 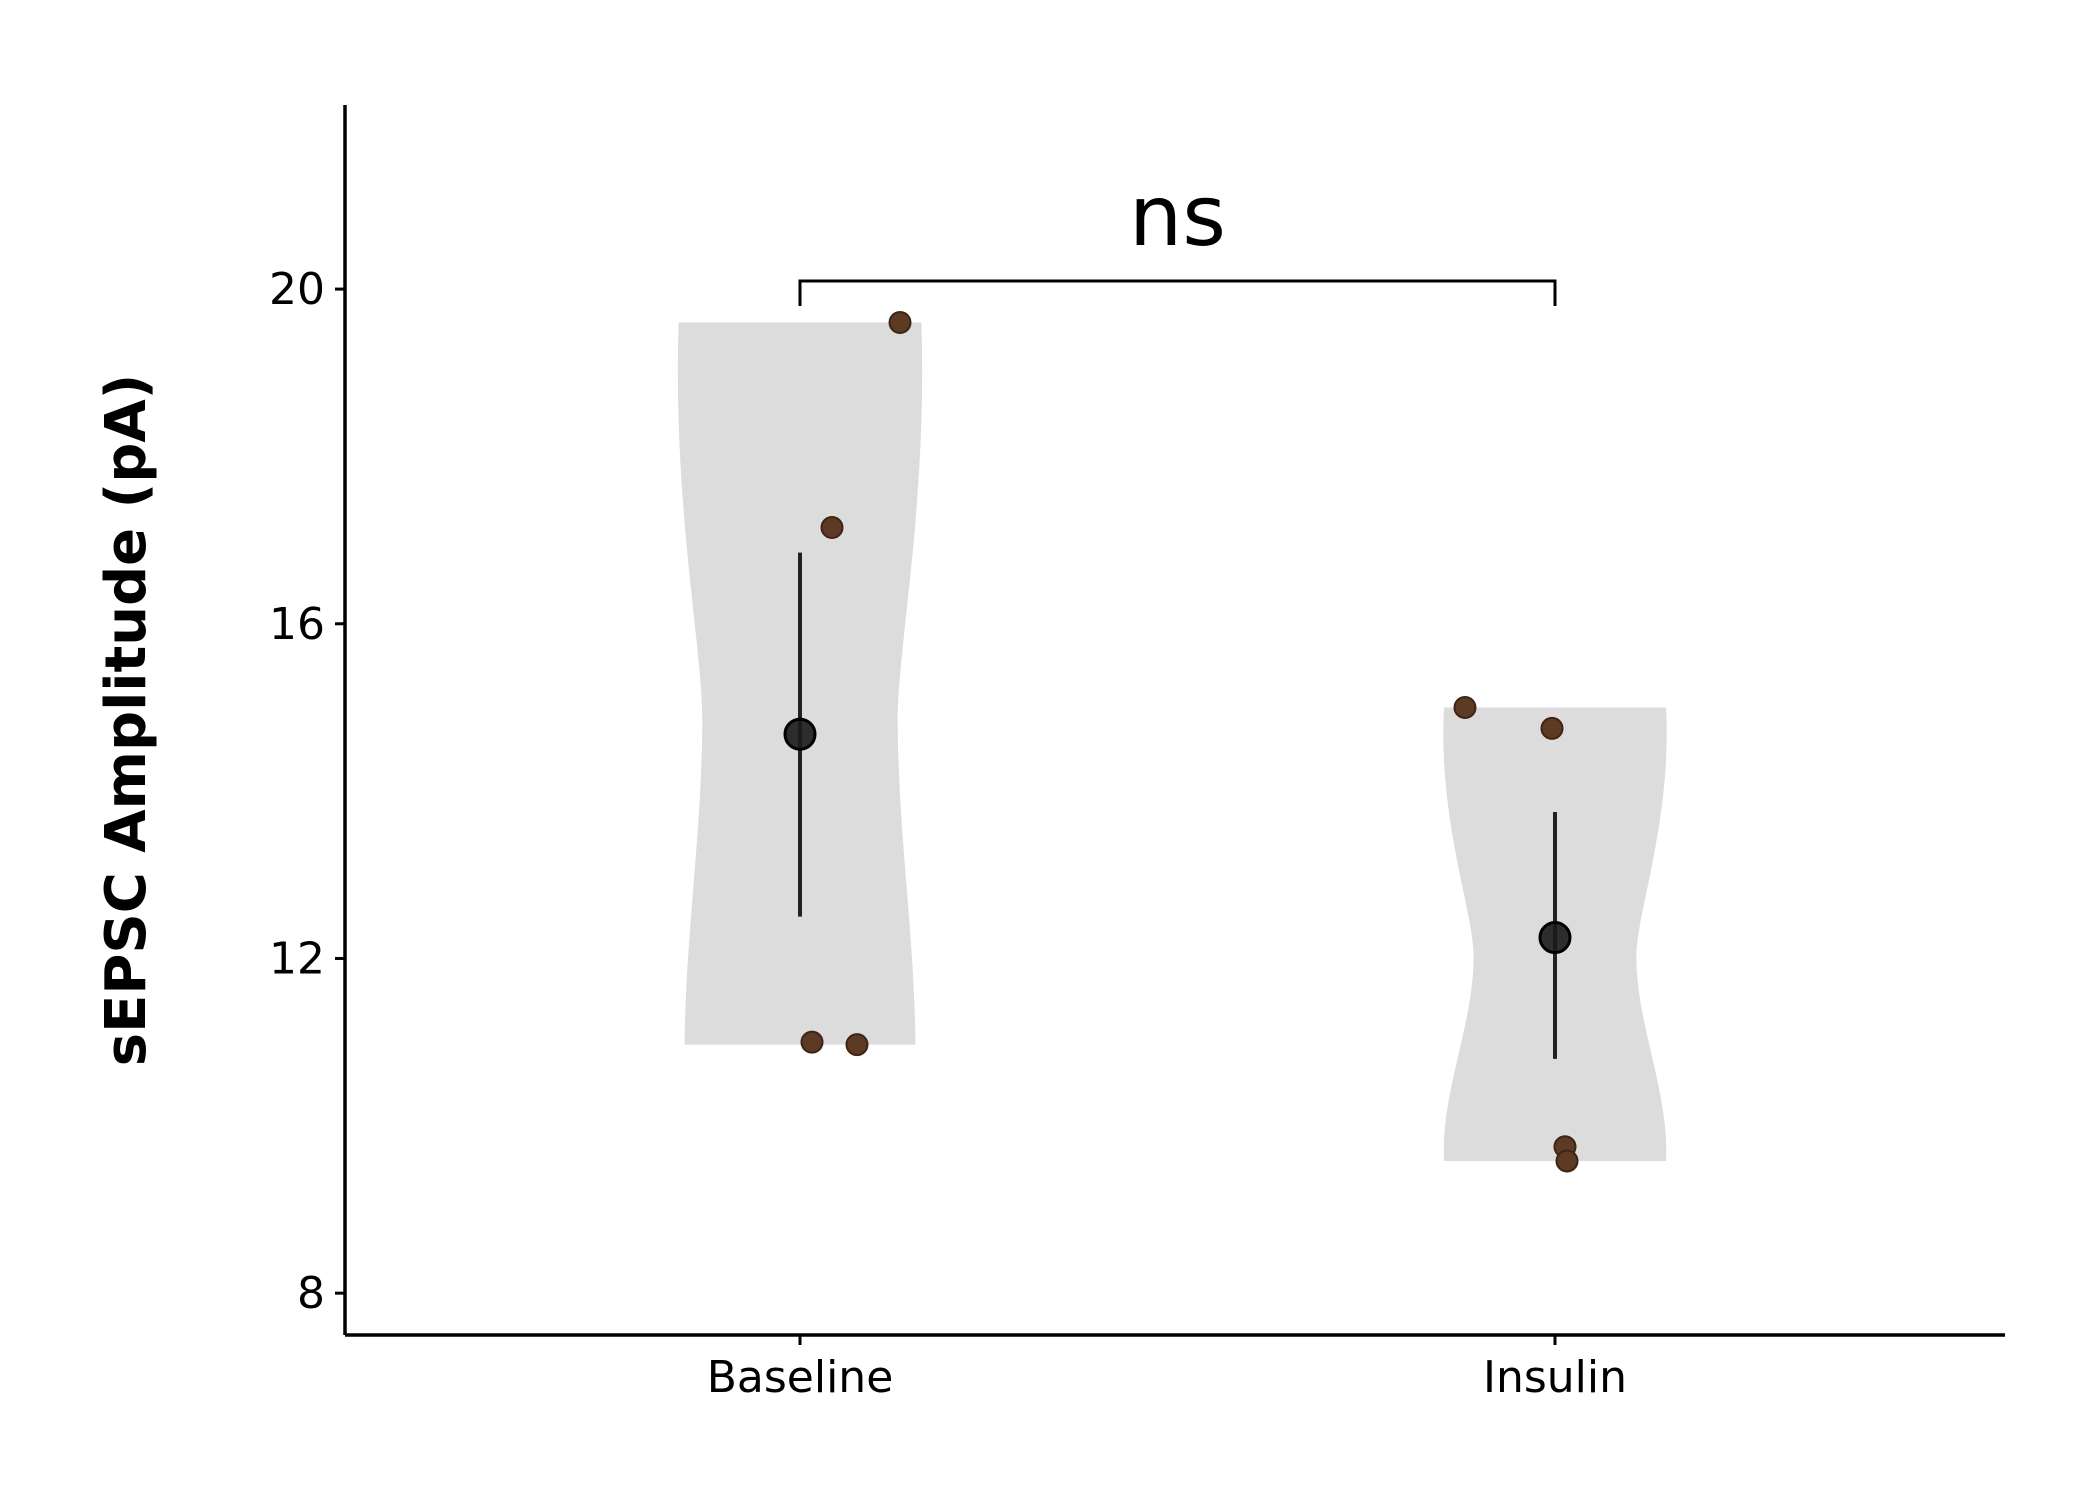 What do you see at coordinates (1177, 292) in the screenshot?
I see `bracket-line` at bounding box center [1177, 292].